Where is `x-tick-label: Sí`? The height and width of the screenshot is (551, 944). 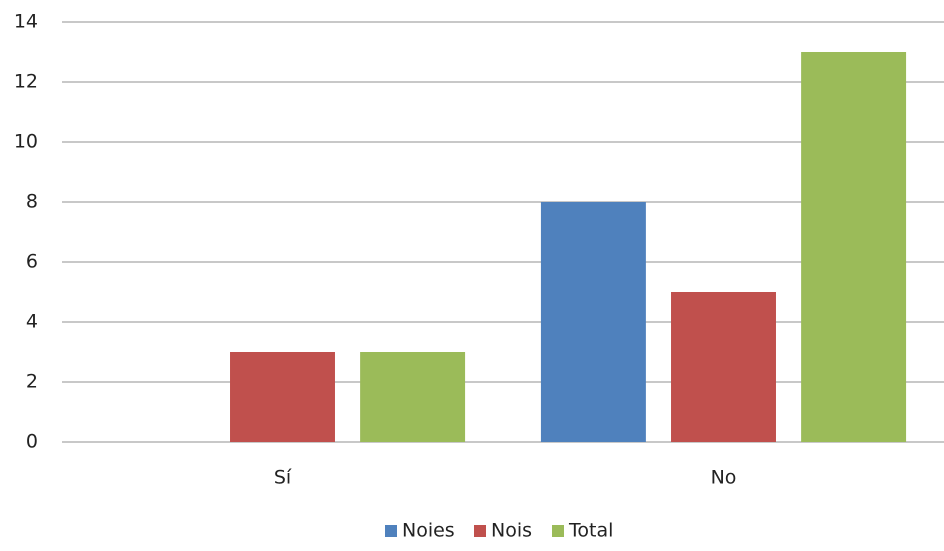 x-tick-label: Sí is located at coordinates (283, 478).